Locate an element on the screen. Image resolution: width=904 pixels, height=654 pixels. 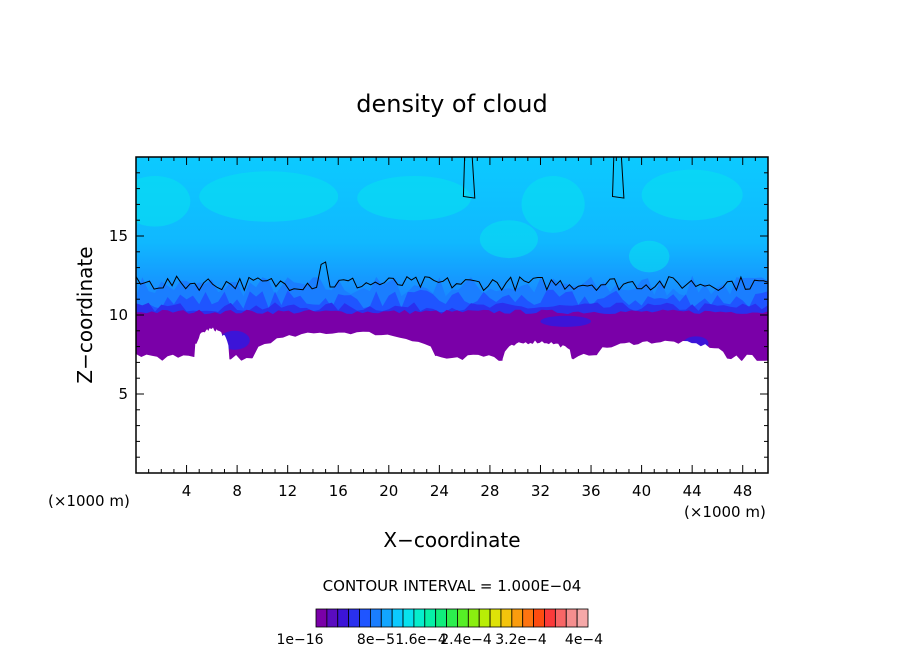
x-tick-label: 16 is located at coordinates (338, 491).